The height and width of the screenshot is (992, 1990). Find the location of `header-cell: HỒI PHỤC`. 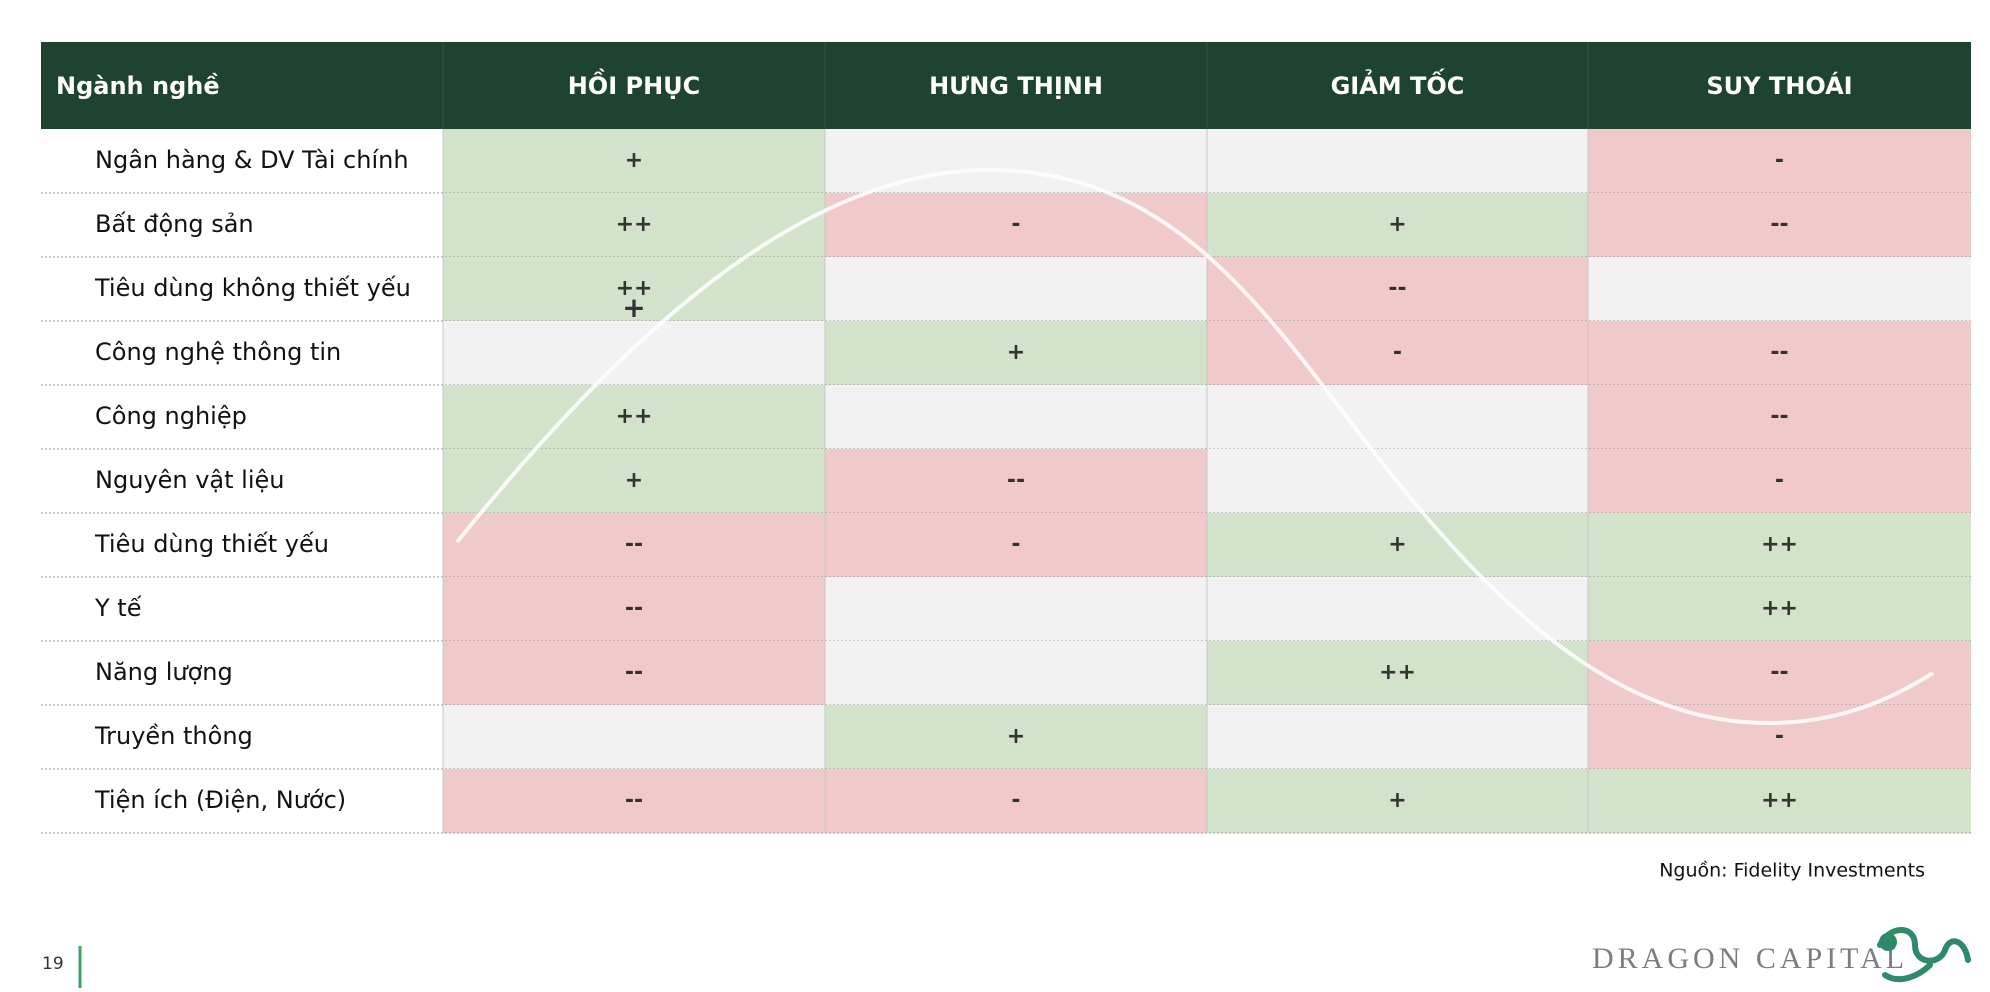

header-cell: HỒI PHỤC is located at coordinates (634, 83).